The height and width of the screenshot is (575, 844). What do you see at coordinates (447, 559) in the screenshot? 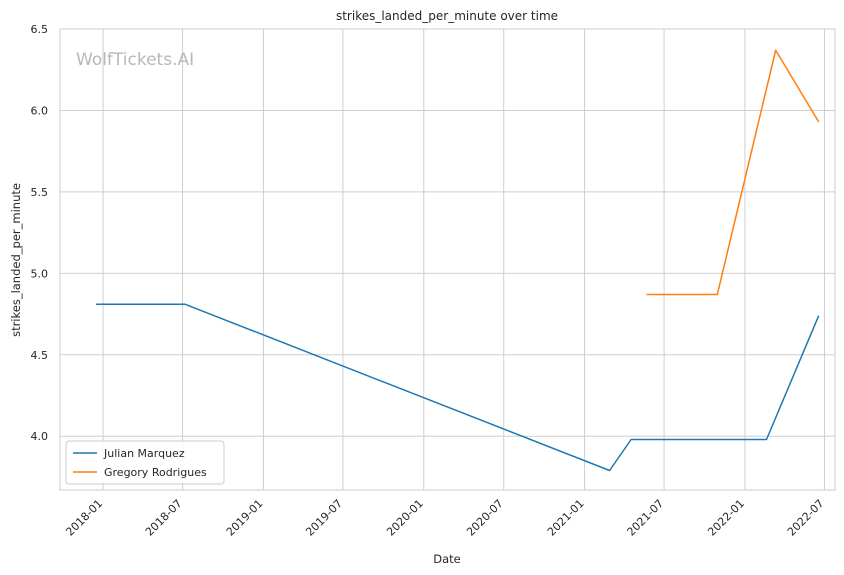
I see `x-axis-label: Date` at bounding box center [447, 559].